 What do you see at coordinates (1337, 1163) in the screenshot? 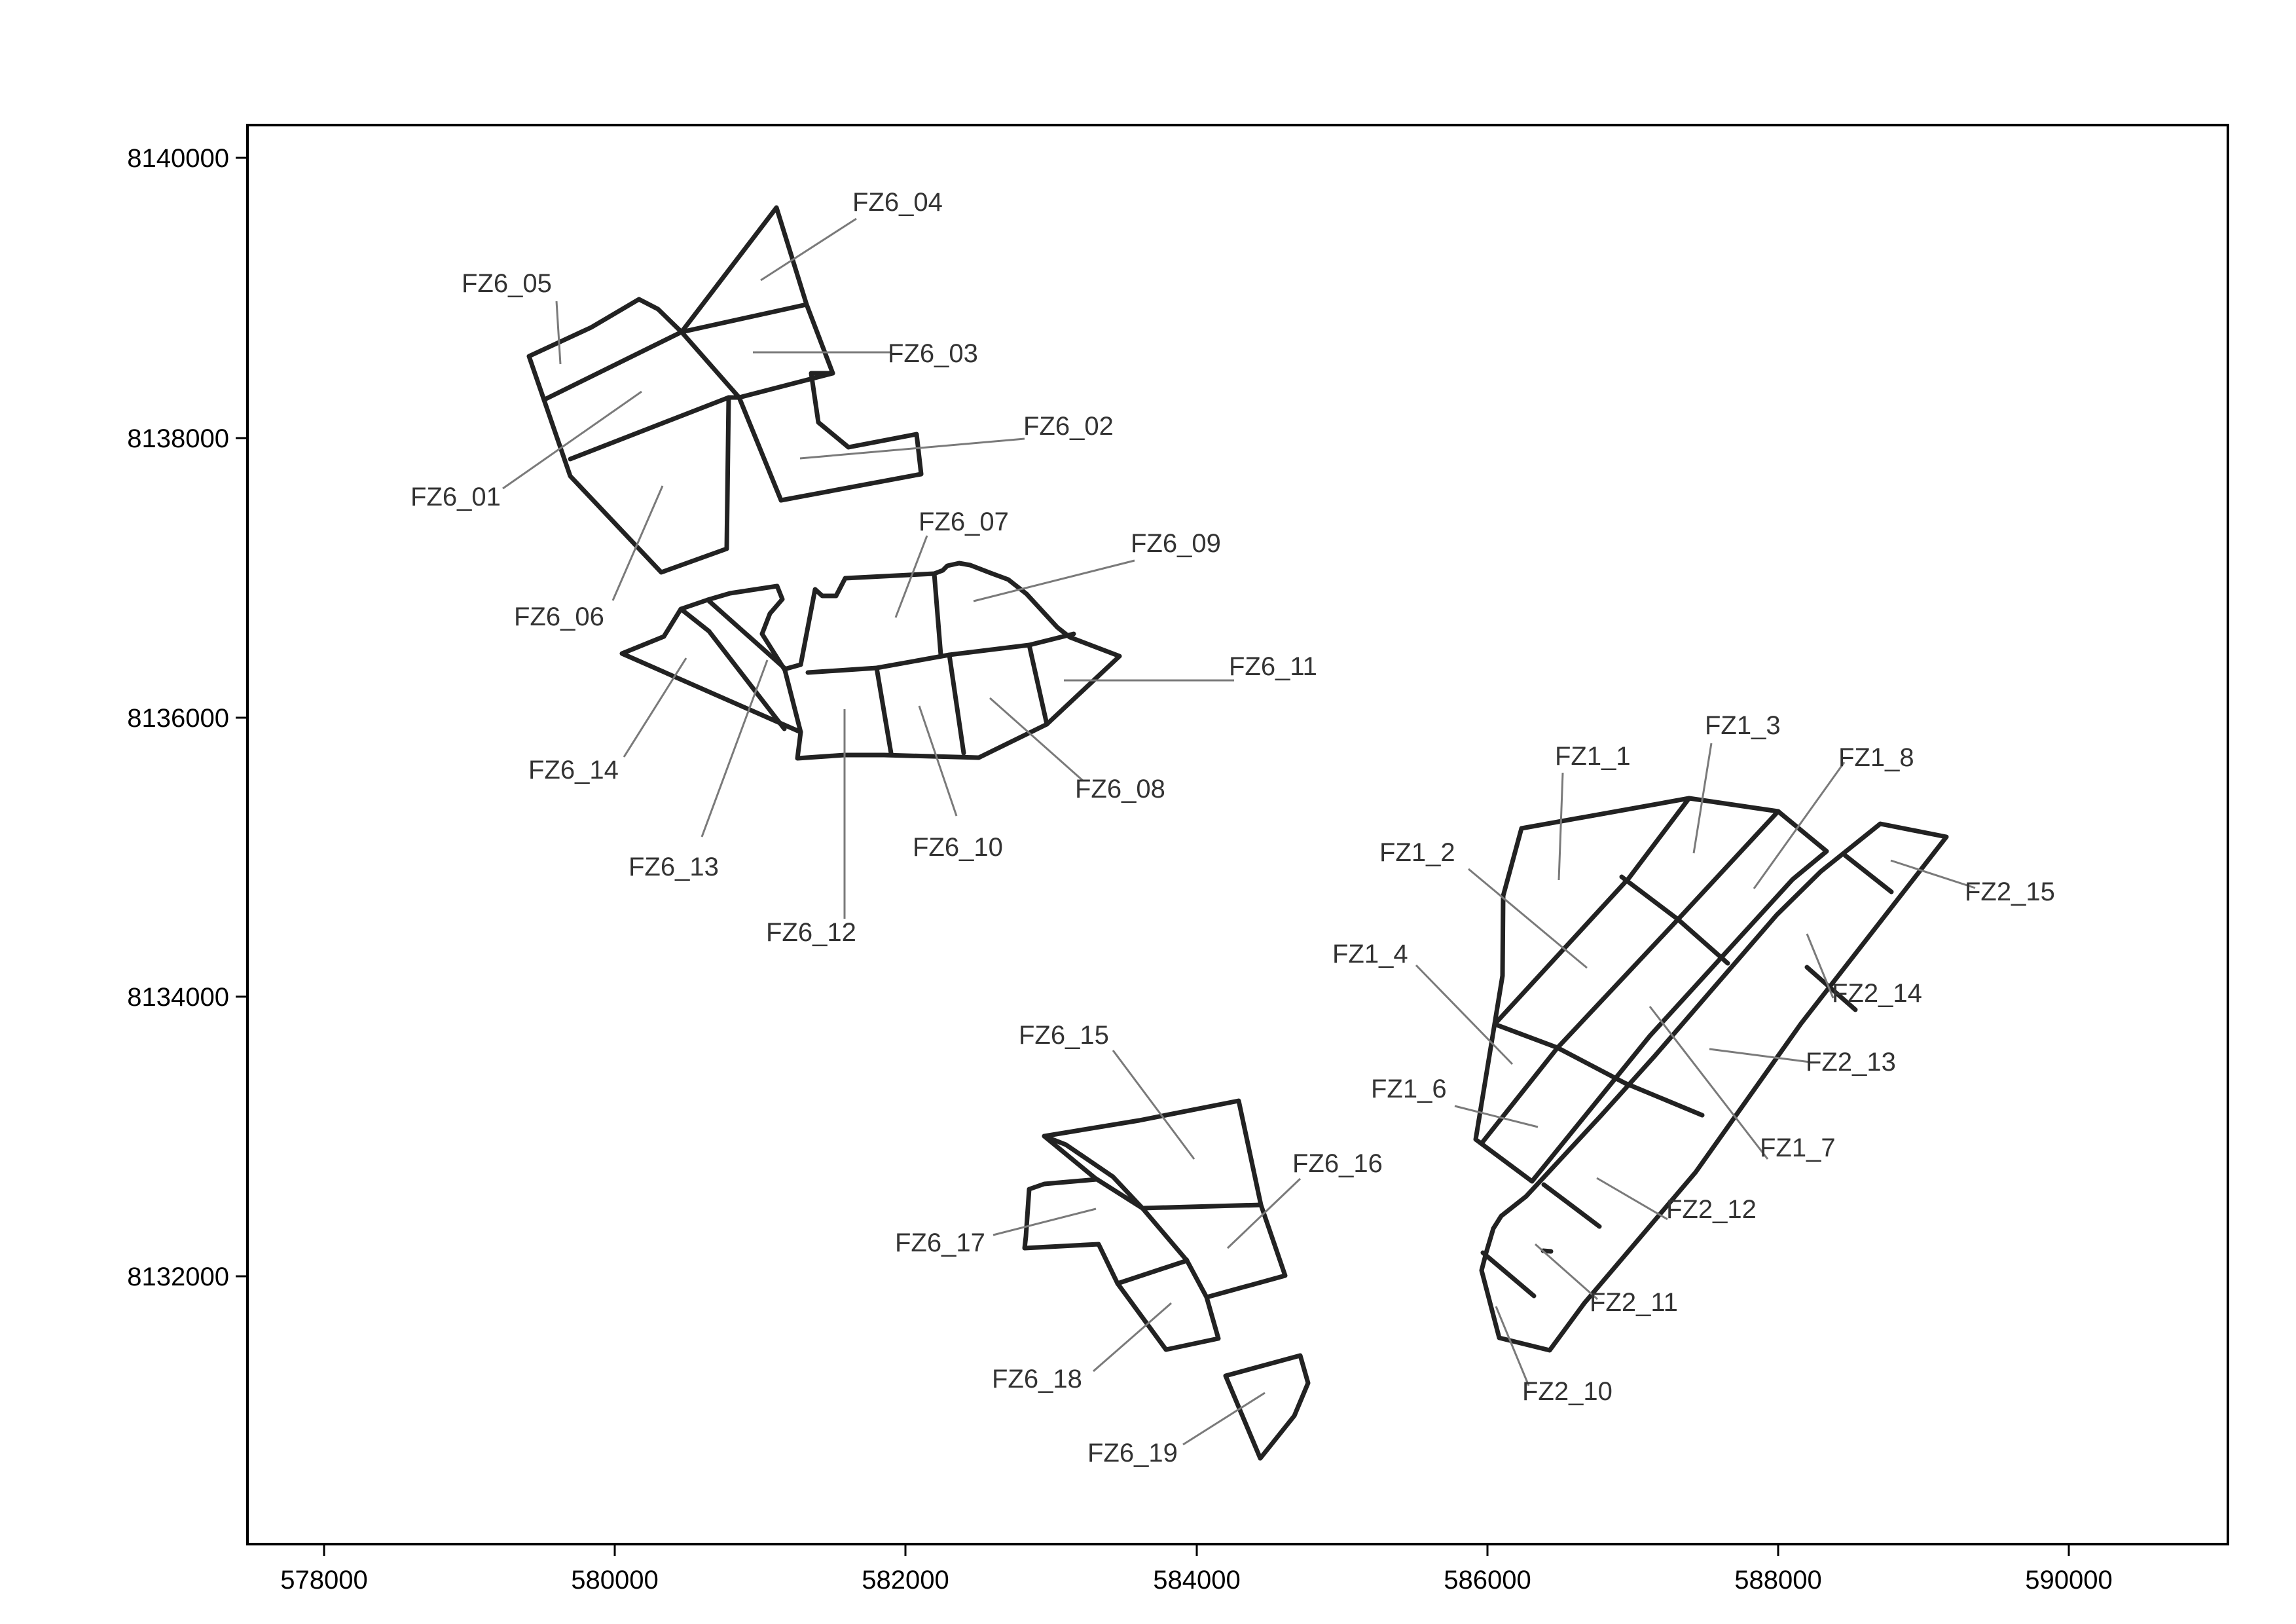
I see `label-fz6-16: FZ6_16` at bounding box center [1337, 1163].